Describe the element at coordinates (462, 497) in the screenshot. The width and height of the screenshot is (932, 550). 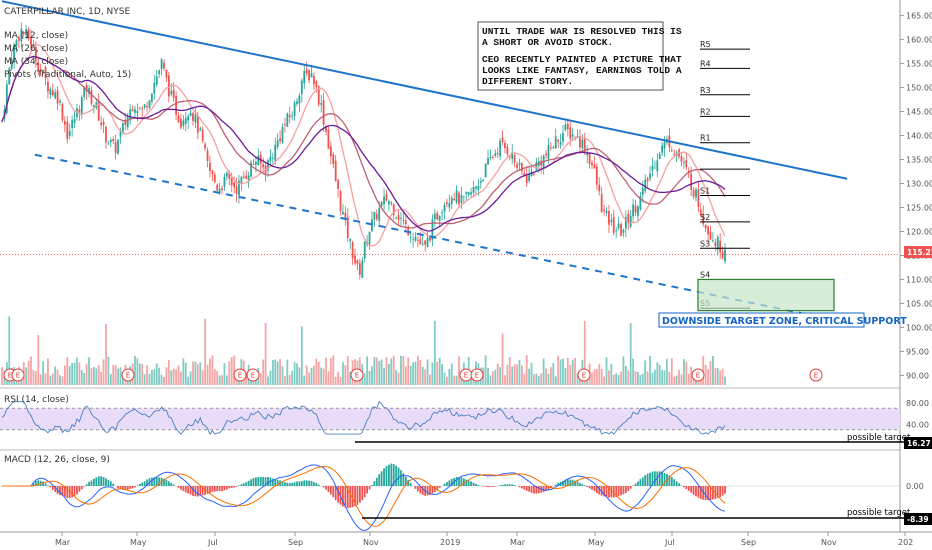
I see `macd-pane: 0.00` at that location.